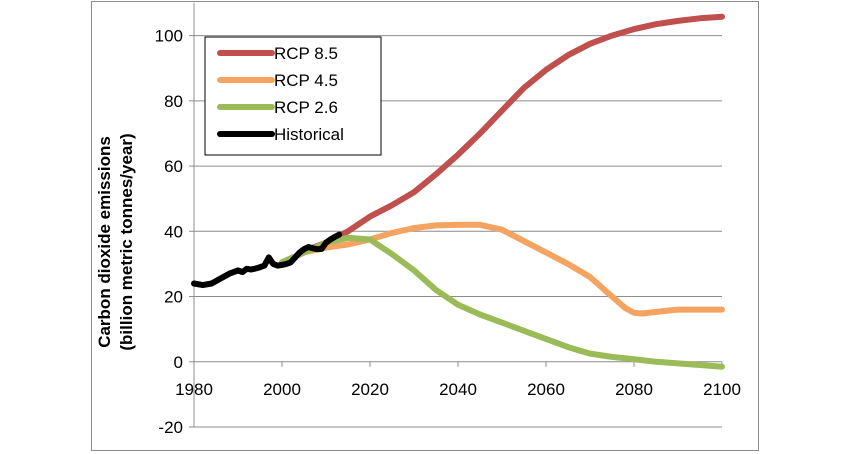 This screenshot has height=454, width=850. I want to click on y-tick-label: 20, so click(173, 297).